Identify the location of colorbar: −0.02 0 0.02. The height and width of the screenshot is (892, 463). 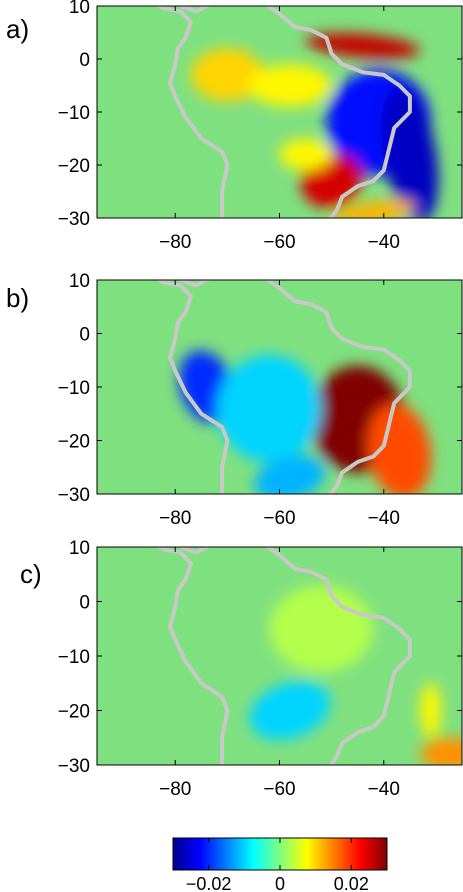
(280, 864).